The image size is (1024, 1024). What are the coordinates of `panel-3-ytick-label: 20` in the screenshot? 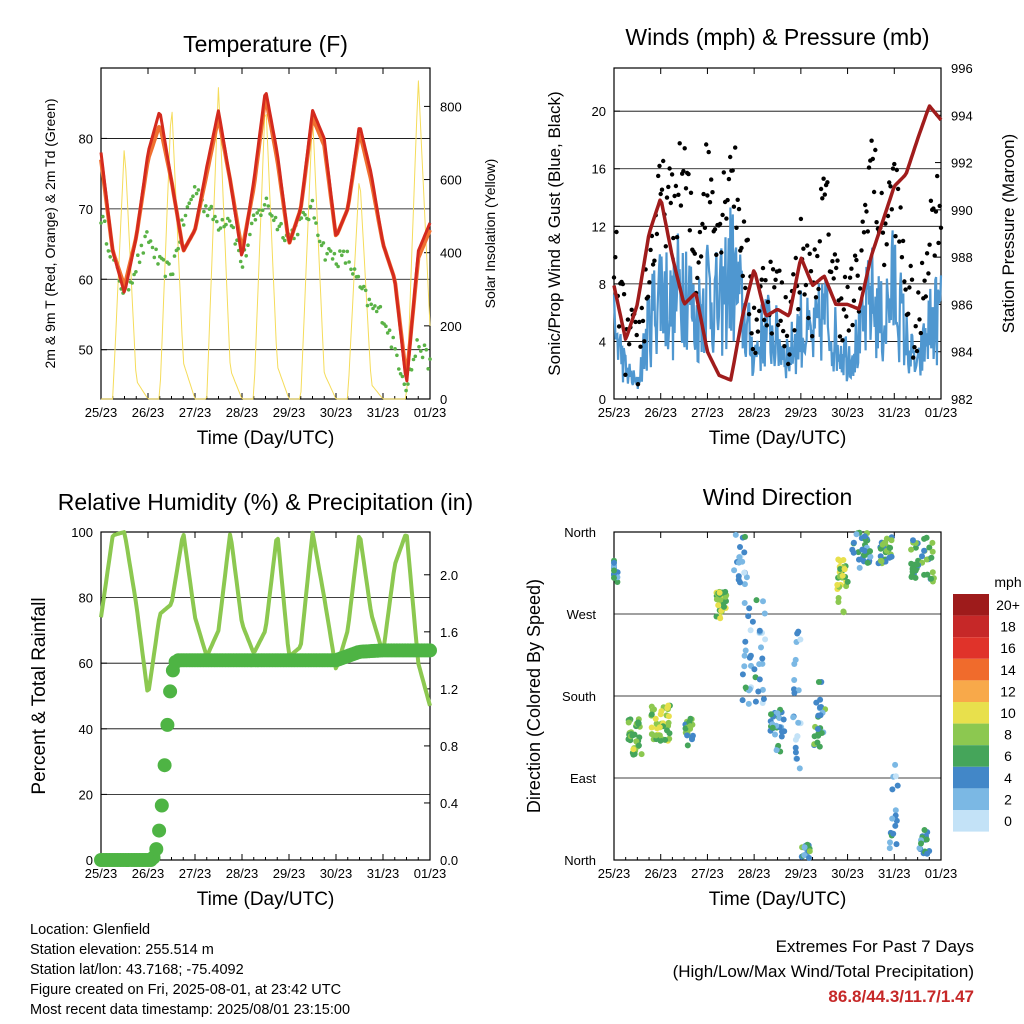 It's located at (86, 794).